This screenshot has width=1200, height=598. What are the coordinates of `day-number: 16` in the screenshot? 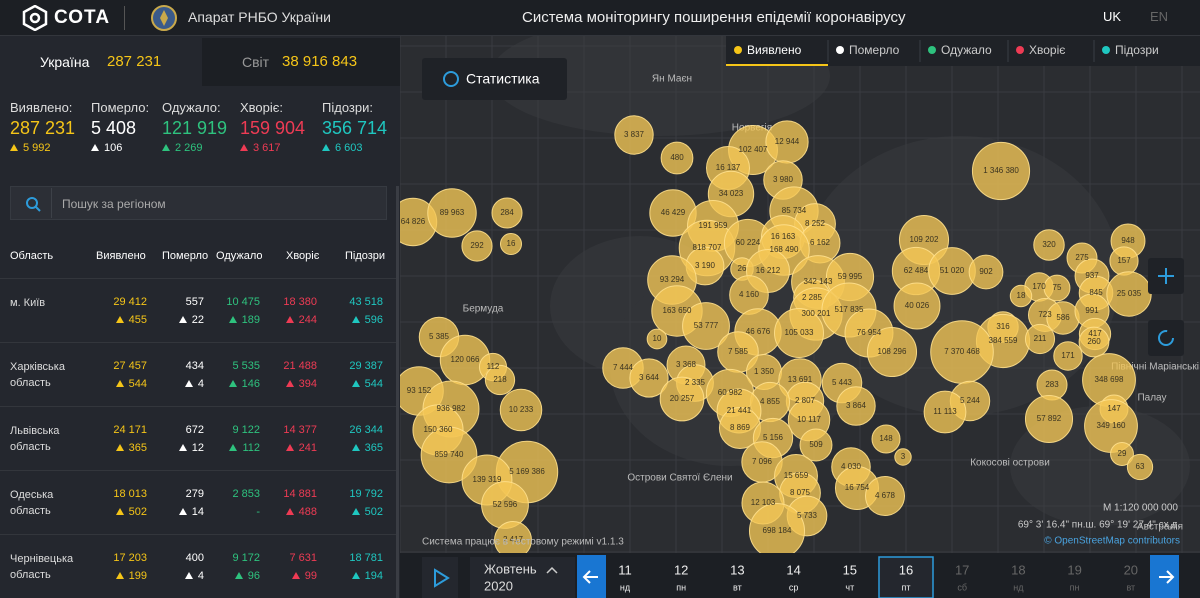 It's located at (906, 569).